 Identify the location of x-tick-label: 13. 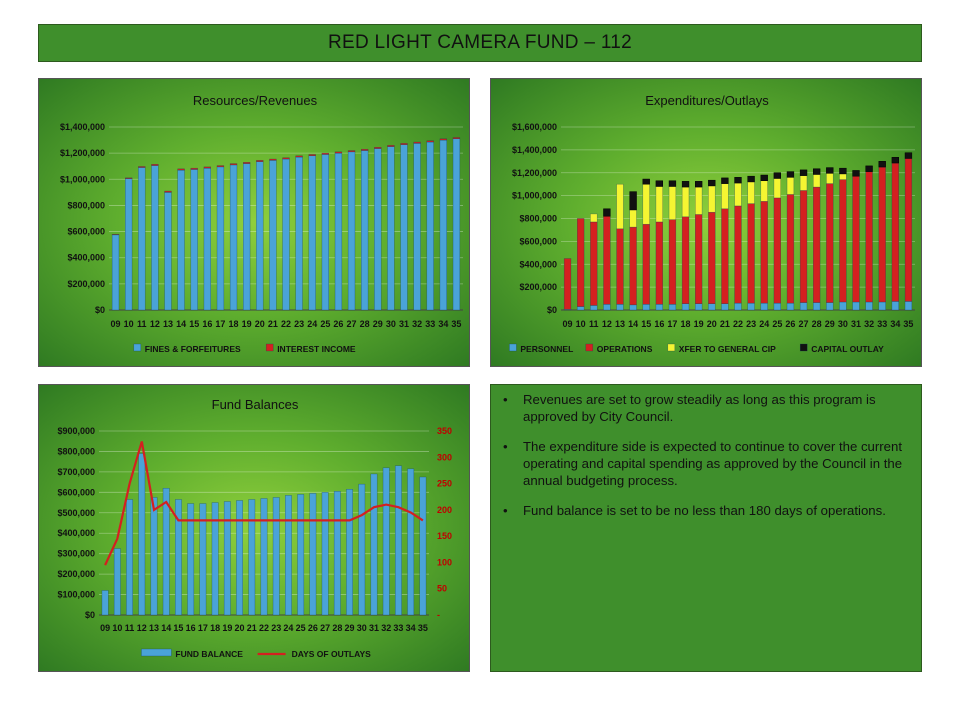
(168, 324).